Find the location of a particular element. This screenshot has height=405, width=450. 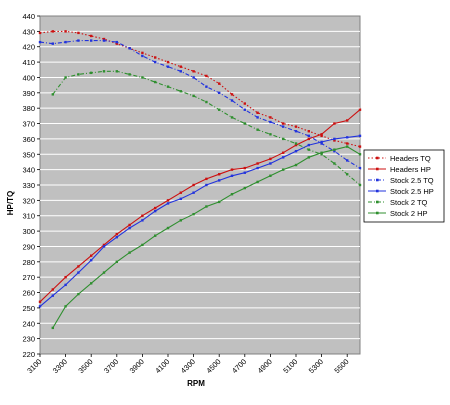

legend-item: Stock 2.5 TQ is located at coordinates (401, 180).